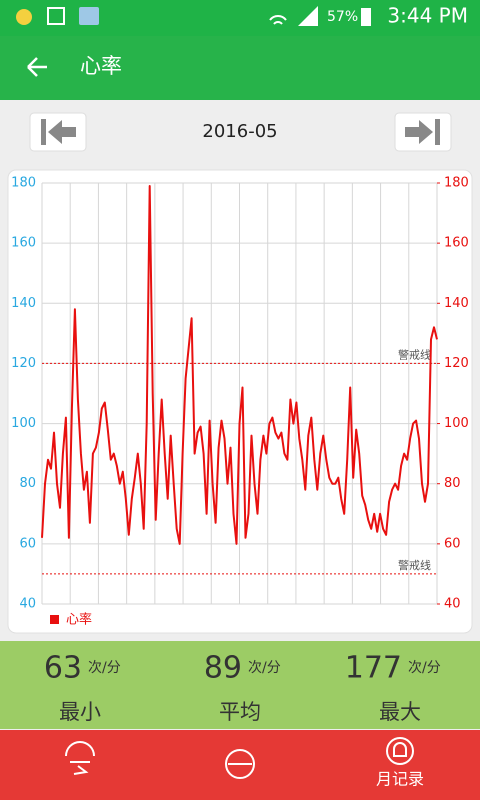  I want to click on y-tick-label: 100, so click(23, 423).